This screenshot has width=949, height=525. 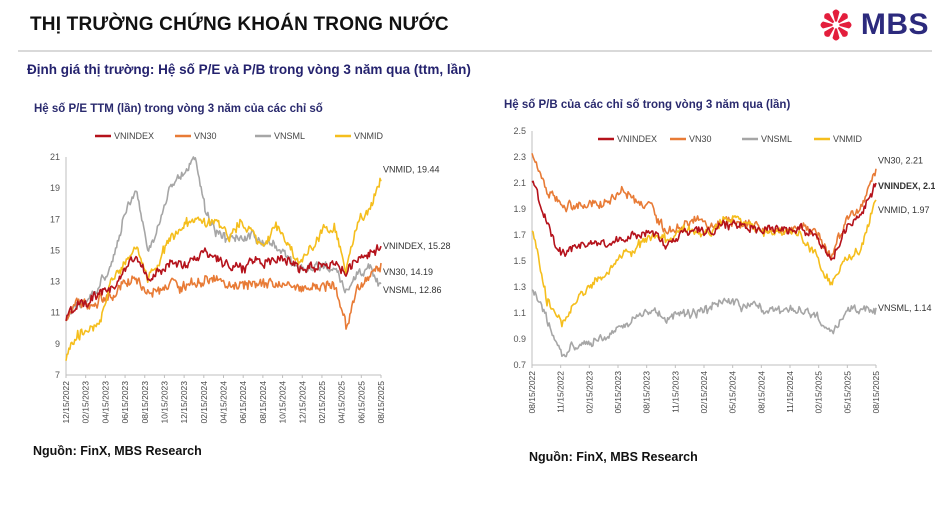 I want to click on x-tick-label: 04/15/2025, so click(x=342, y=402).